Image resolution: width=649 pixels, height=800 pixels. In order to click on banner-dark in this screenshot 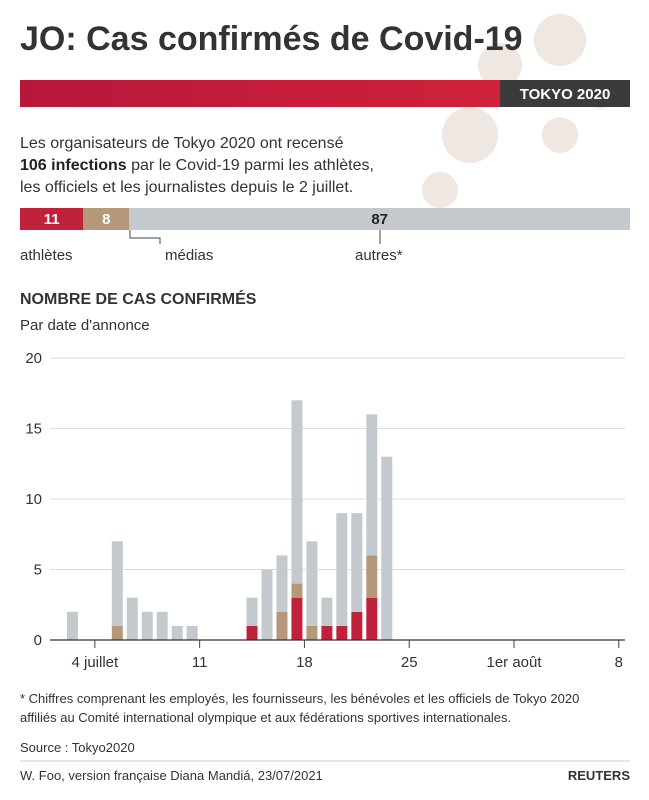, I will do `click(565, 93)`.